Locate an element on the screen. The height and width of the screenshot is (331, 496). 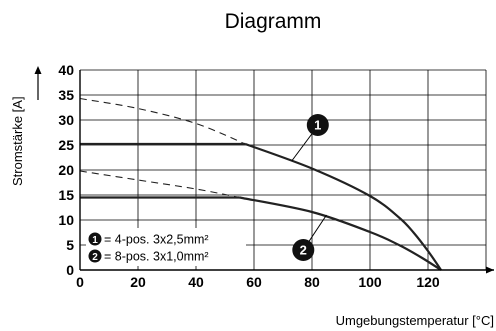
annotation-number-2: 2 is located at coordinates (303, 250).